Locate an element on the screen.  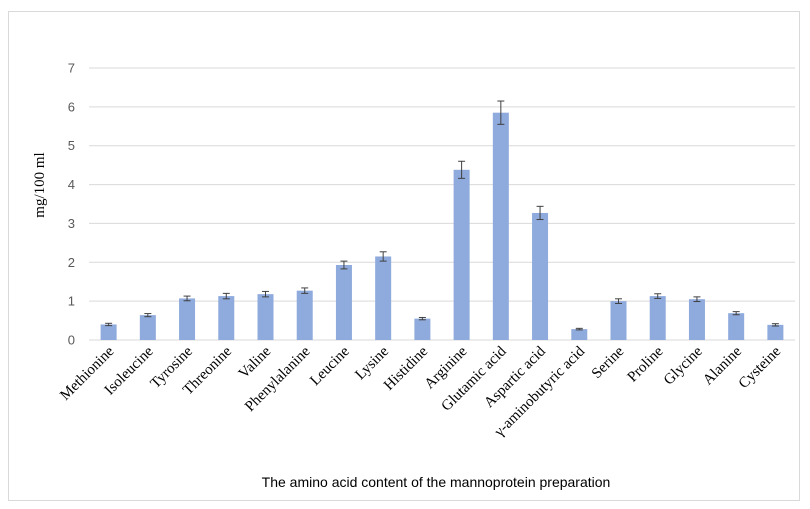
x-tick-label: Histidine is located at coordinates (406, 368).